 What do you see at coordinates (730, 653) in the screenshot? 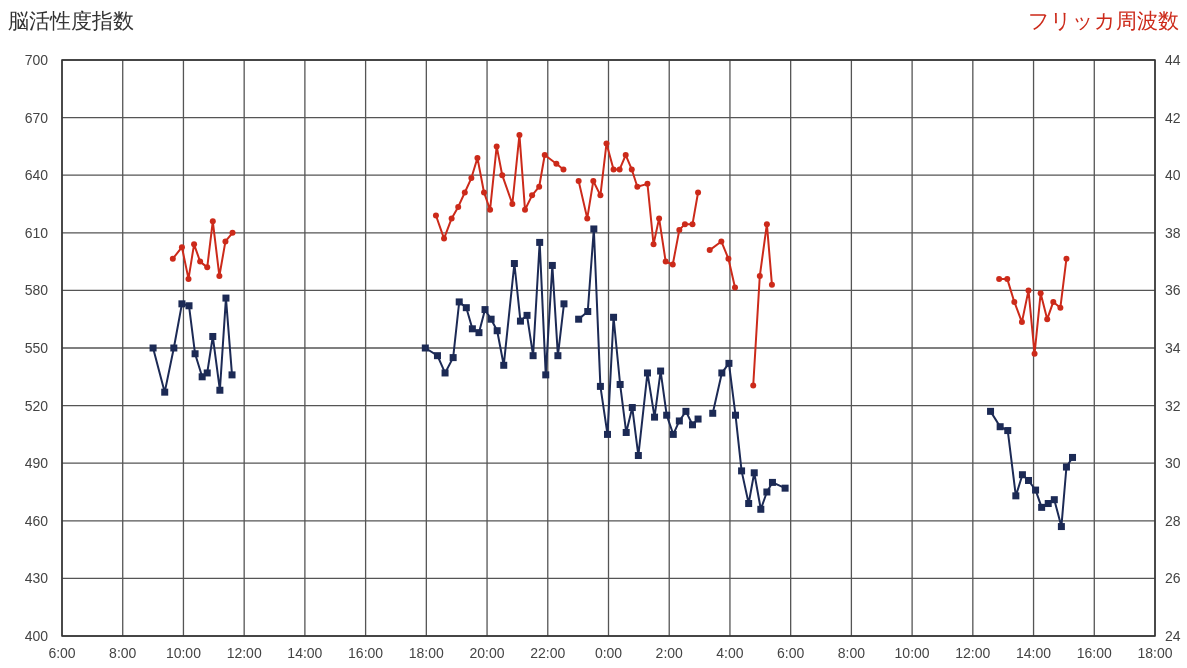
I see `x-tick-label: 4:00` at bounding box center [730, 653].